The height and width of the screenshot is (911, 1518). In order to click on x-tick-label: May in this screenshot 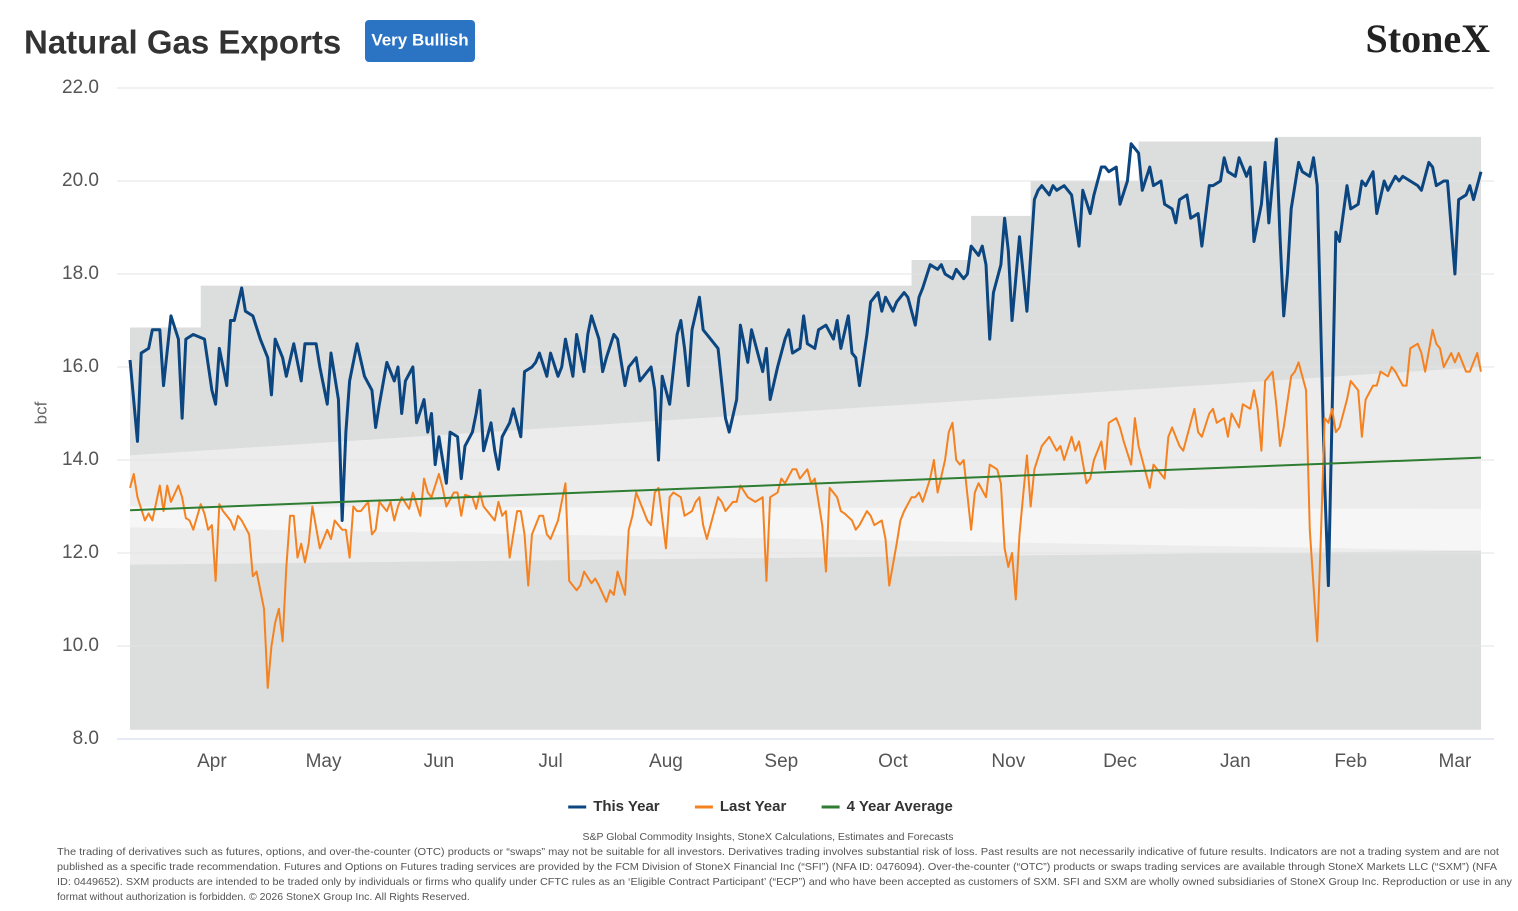, I will do `click(324, 761)`.